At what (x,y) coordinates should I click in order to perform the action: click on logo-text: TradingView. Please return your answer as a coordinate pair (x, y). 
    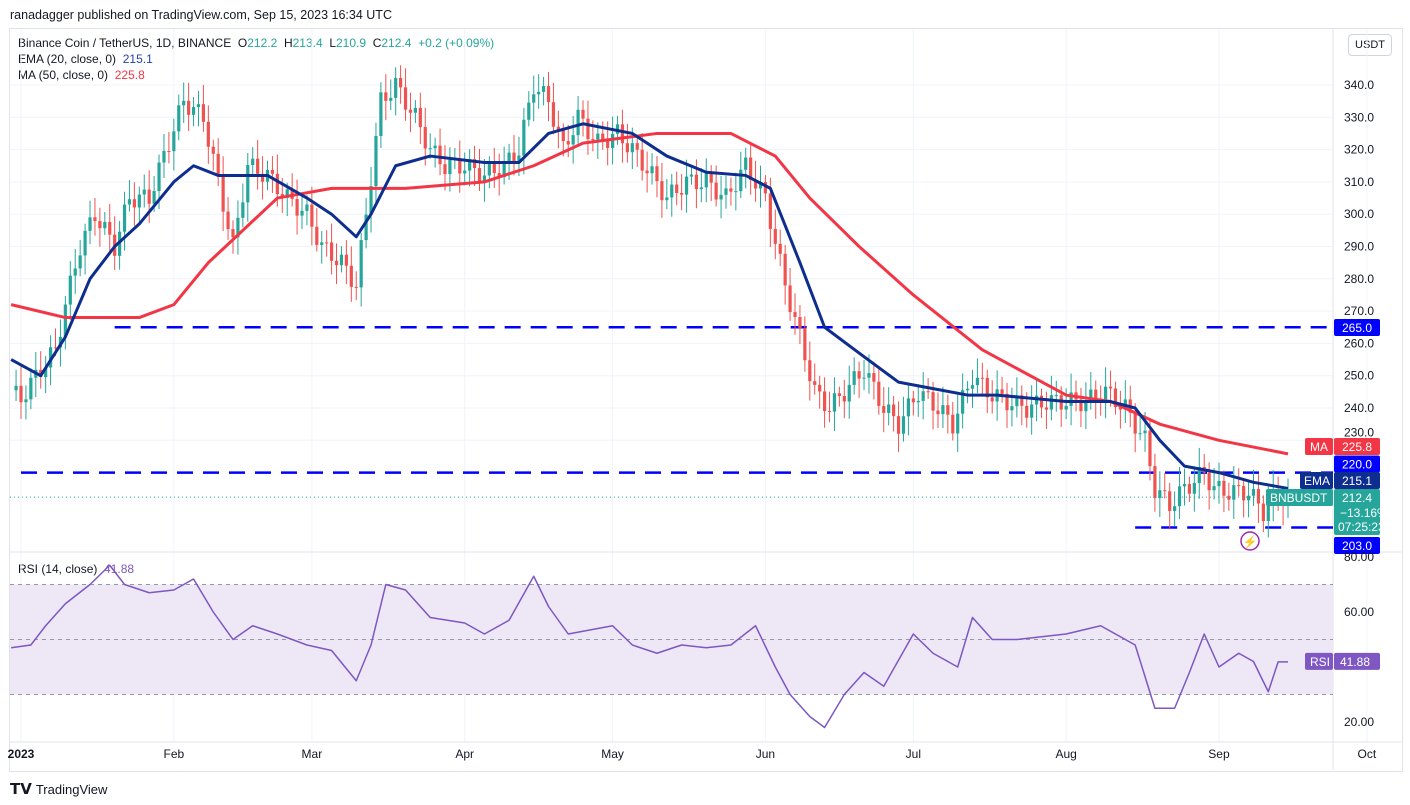
    Looking at the image, I should click on (71, 789).